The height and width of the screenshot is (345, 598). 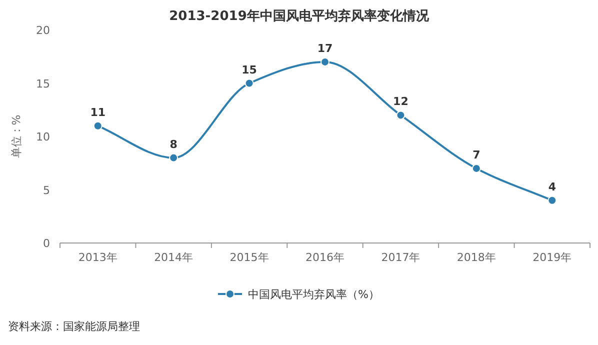 I want to click on data-label: 11, so click(x=98, y=112).